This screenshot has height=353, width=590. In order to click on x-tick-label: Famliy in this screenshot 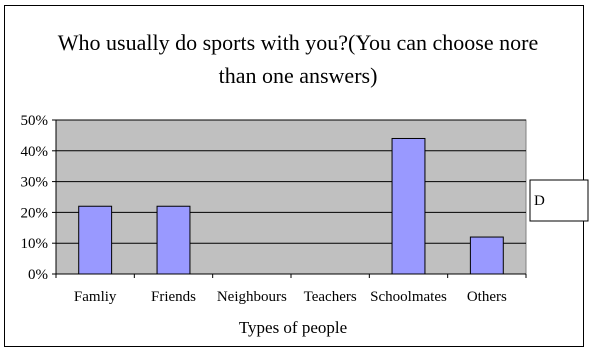, I will do `click(95, 297)`.